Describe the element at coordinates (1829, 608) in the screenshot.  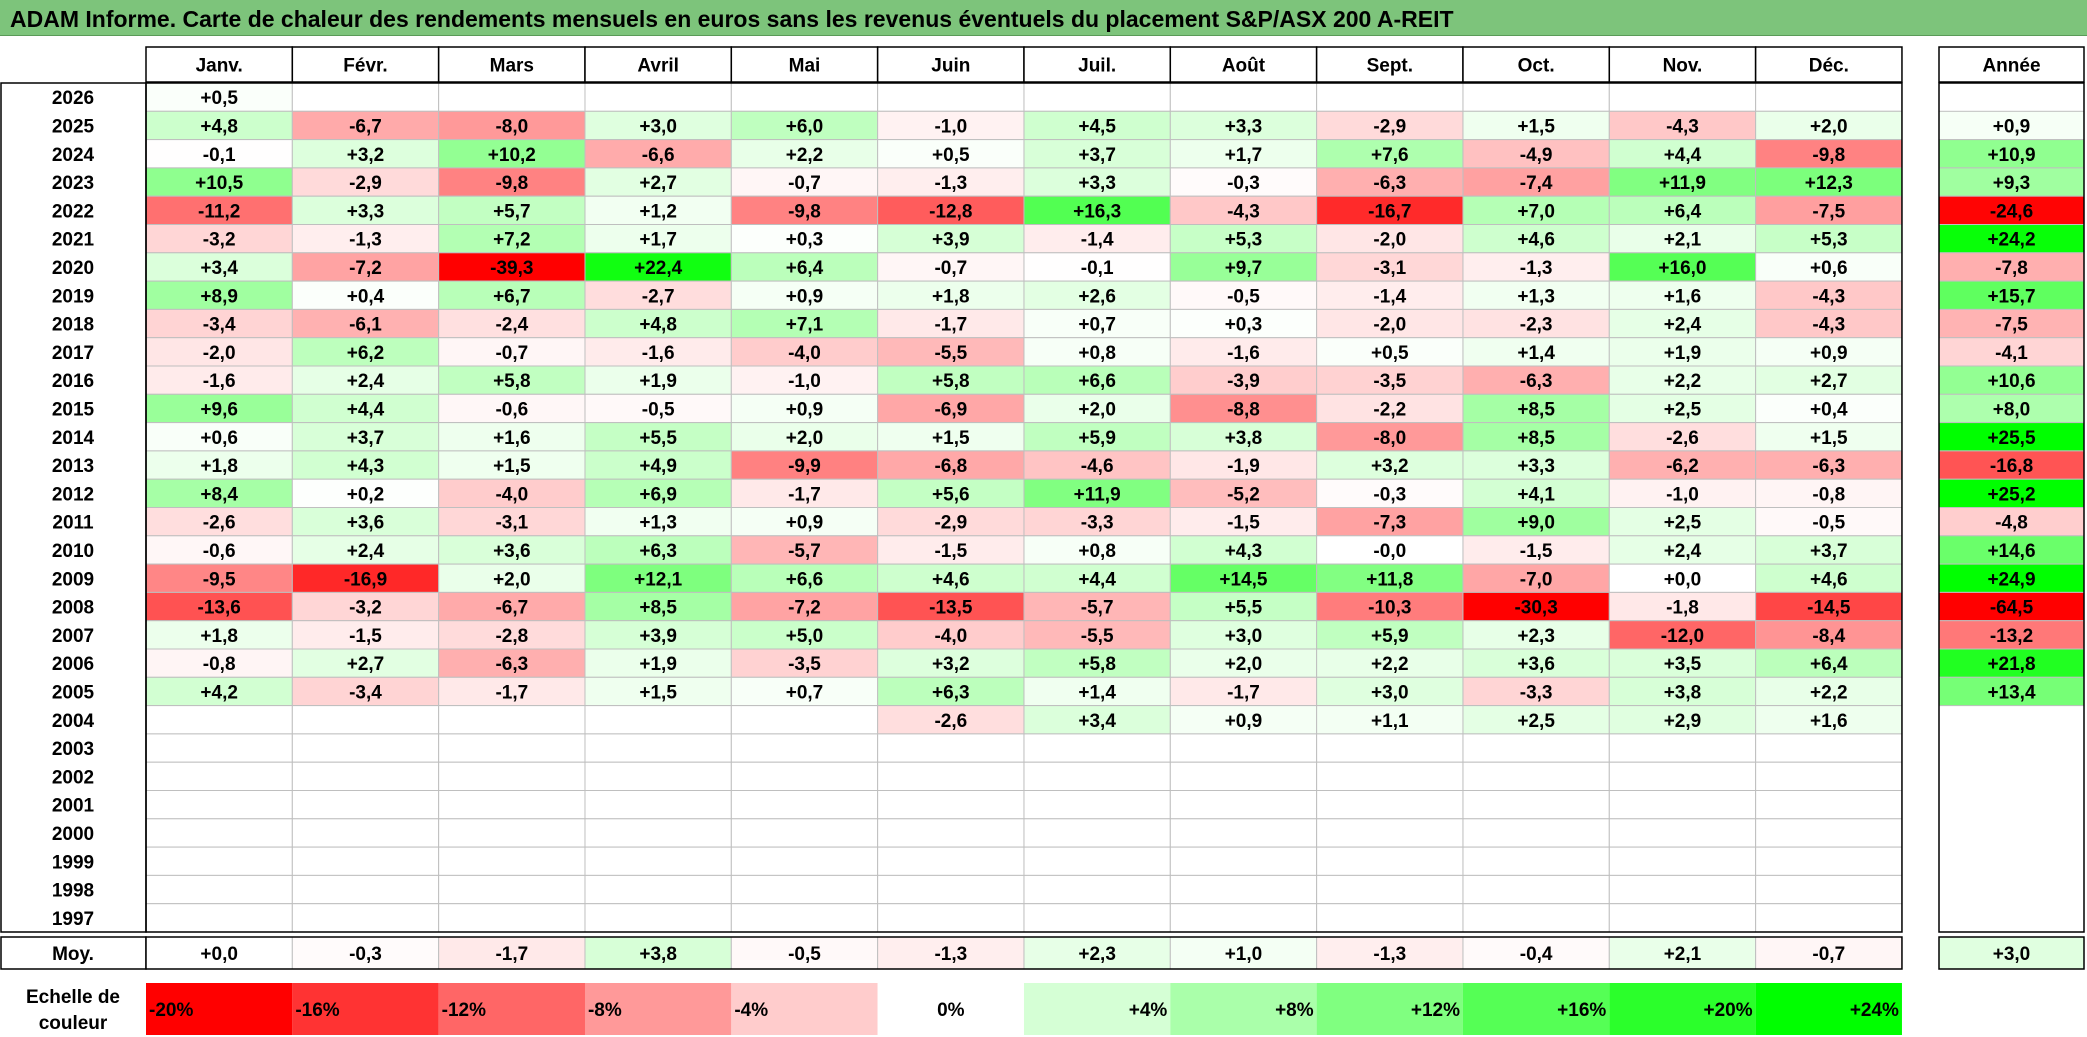
I see `cell-value: -14,5` at that location.